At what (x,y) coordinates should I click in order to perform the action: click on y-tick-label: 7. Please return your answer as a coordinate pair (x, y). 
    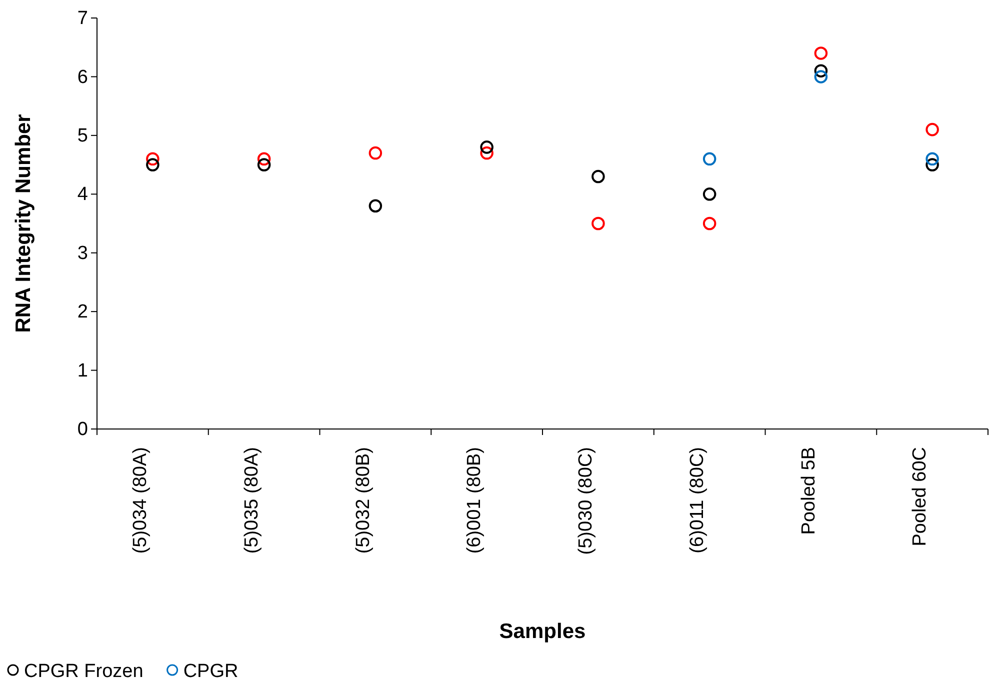
    Looking at the image, I should click on (82, 19).